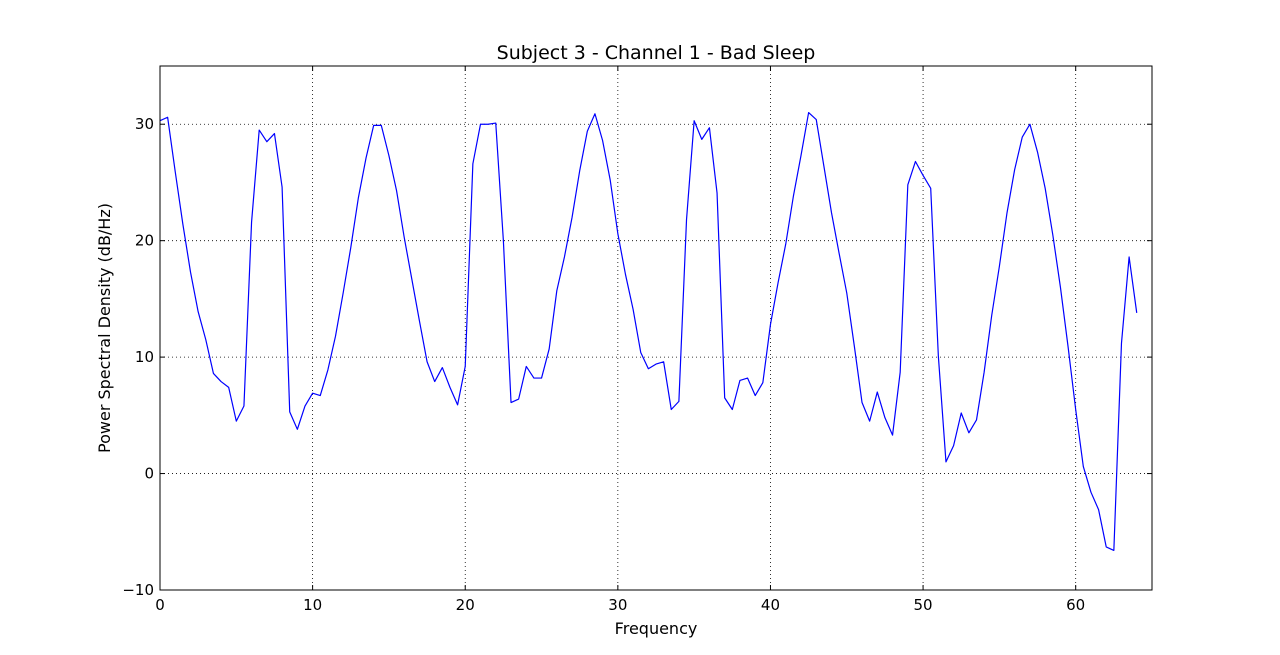  Describe the element at coordinates (770, 605) in the screenshot. I see `x-tick-label: 40` at that location.